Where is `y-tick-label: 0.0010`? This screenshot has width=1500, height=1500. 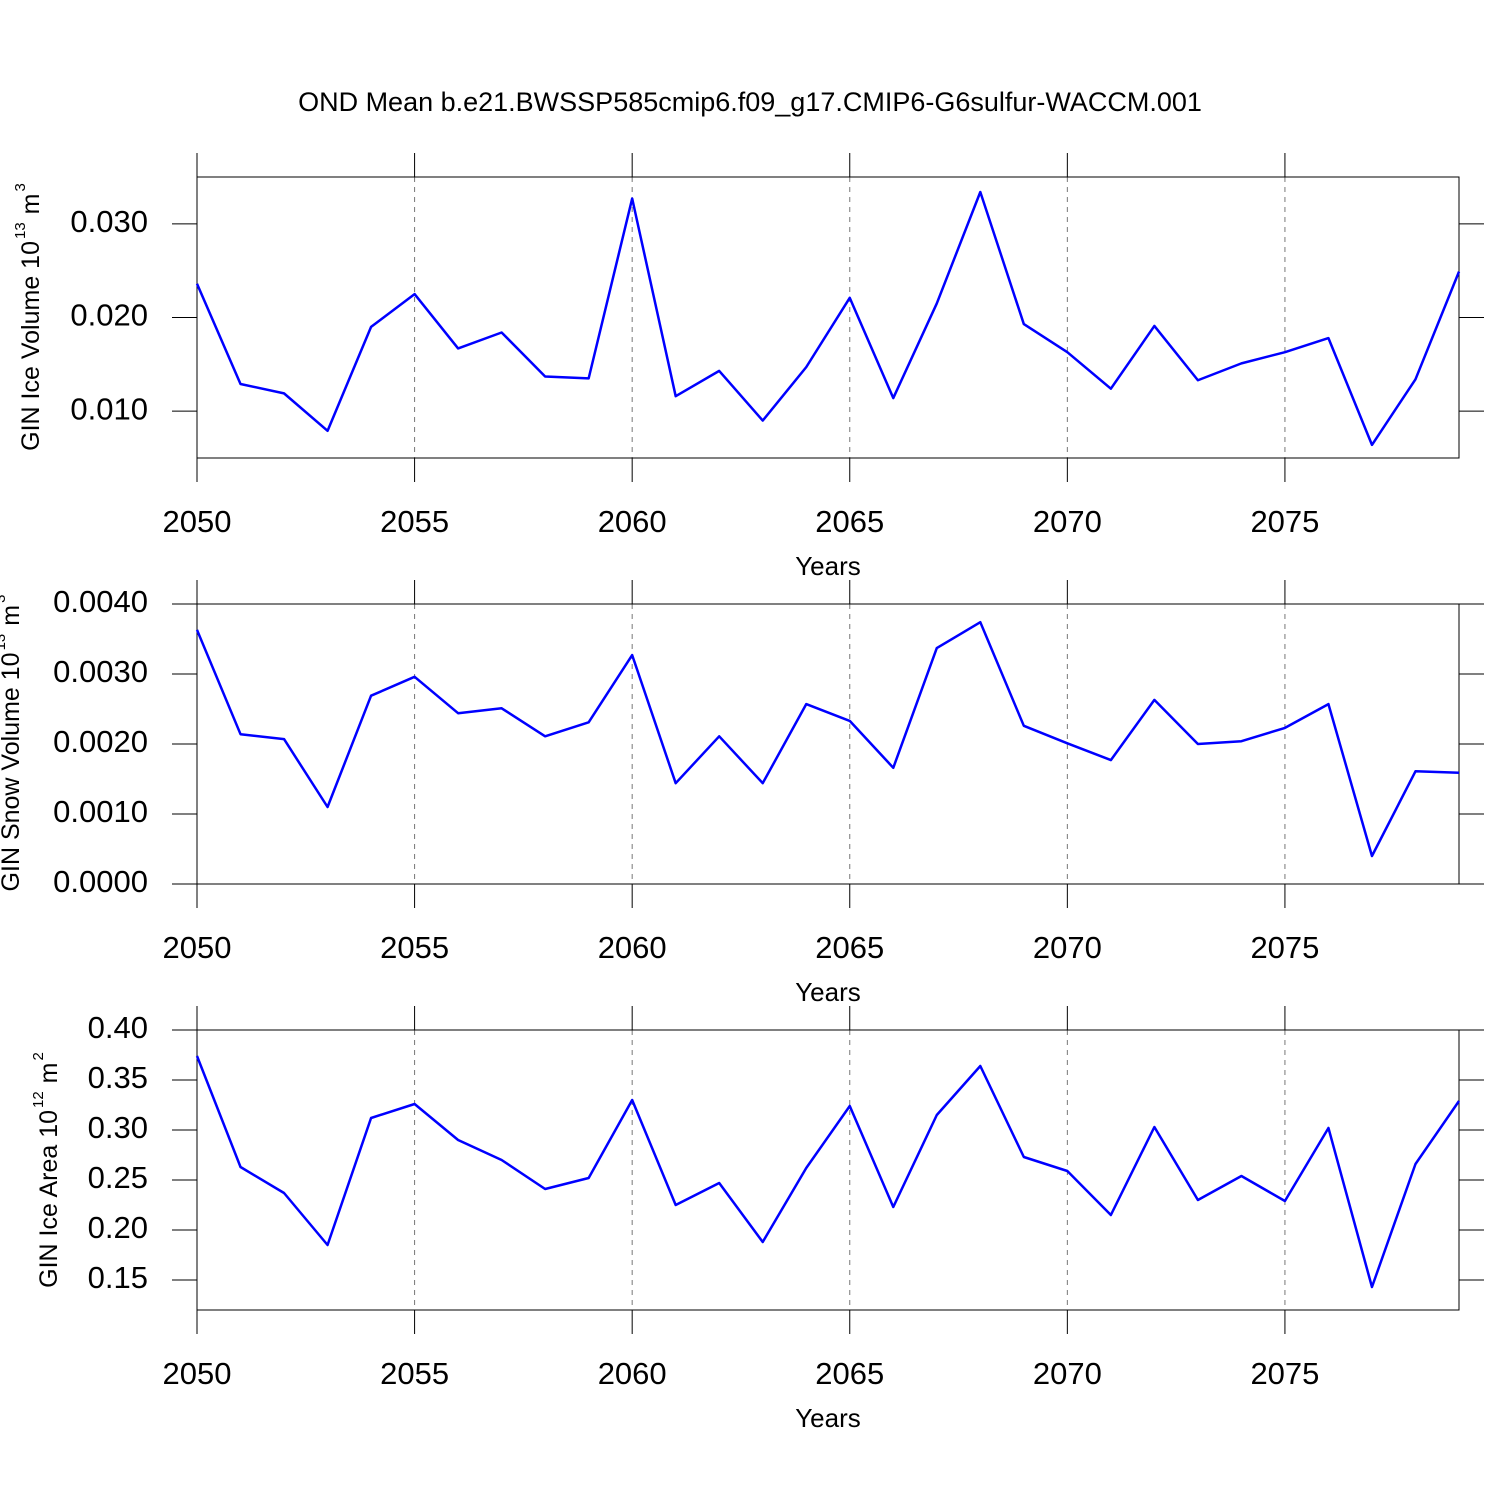
y-tick-label: 0.0010 is located at coordinates (100, 811).